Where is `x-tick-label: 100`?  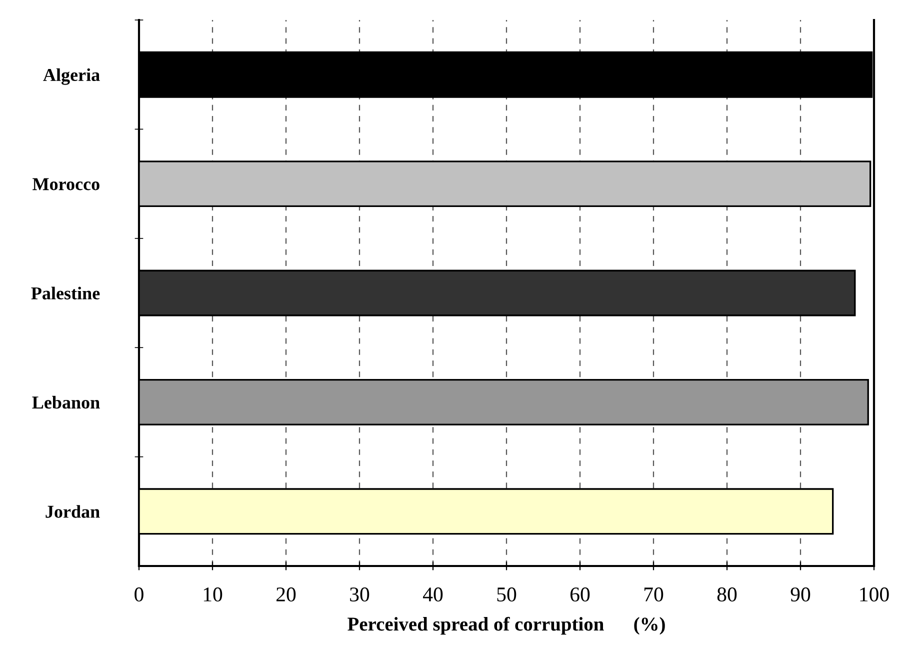 x-tick-label: 100 is located at coordinates (874, 594).